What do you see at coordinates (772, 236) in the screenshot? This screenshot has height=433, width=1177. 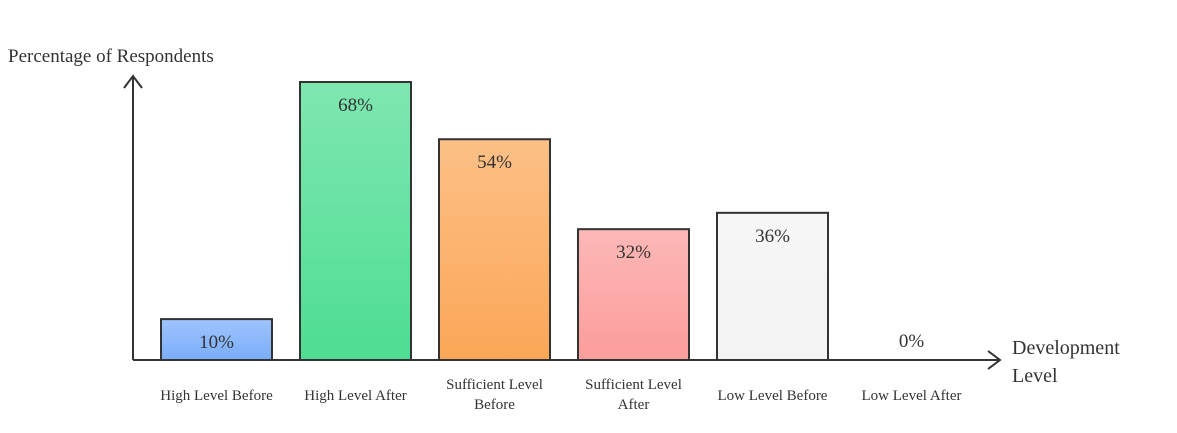 I see `value-label-4: 36%` at bounding box center [772, 236].